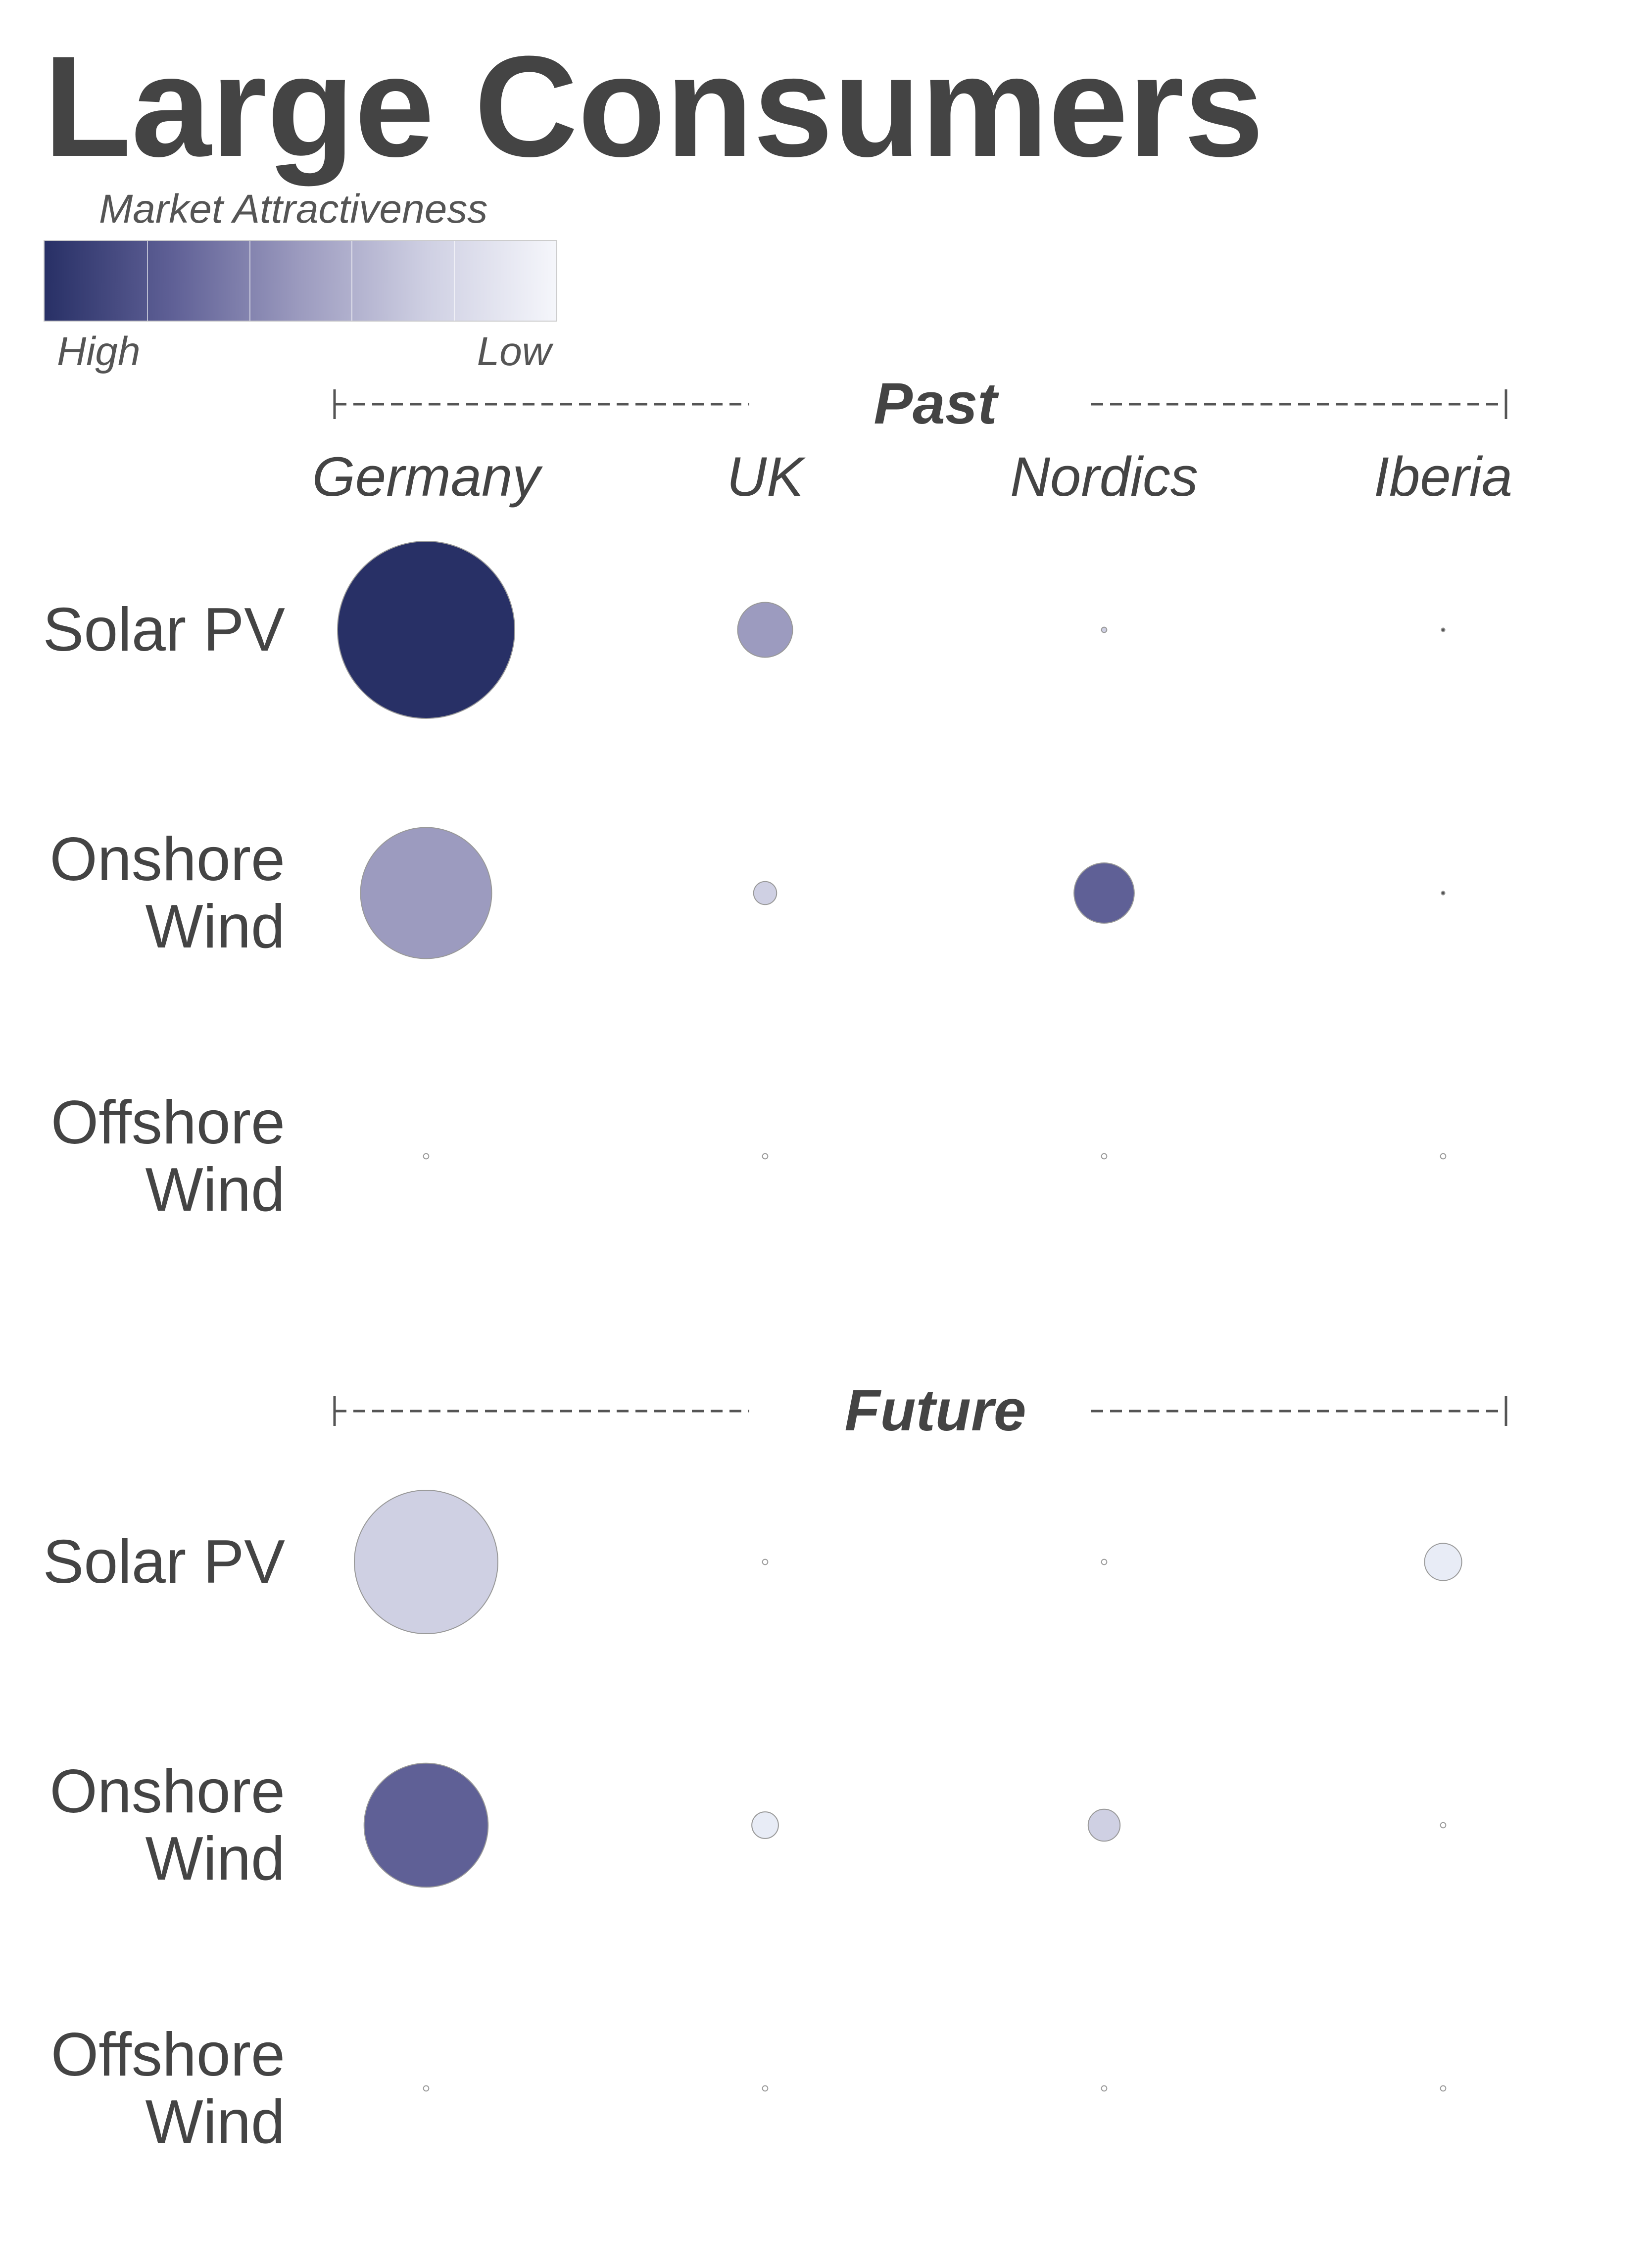 Image resolution: width=1650 pixels, height=2268 pixels. I want to click on column-label: Germany, so click(426, 477).